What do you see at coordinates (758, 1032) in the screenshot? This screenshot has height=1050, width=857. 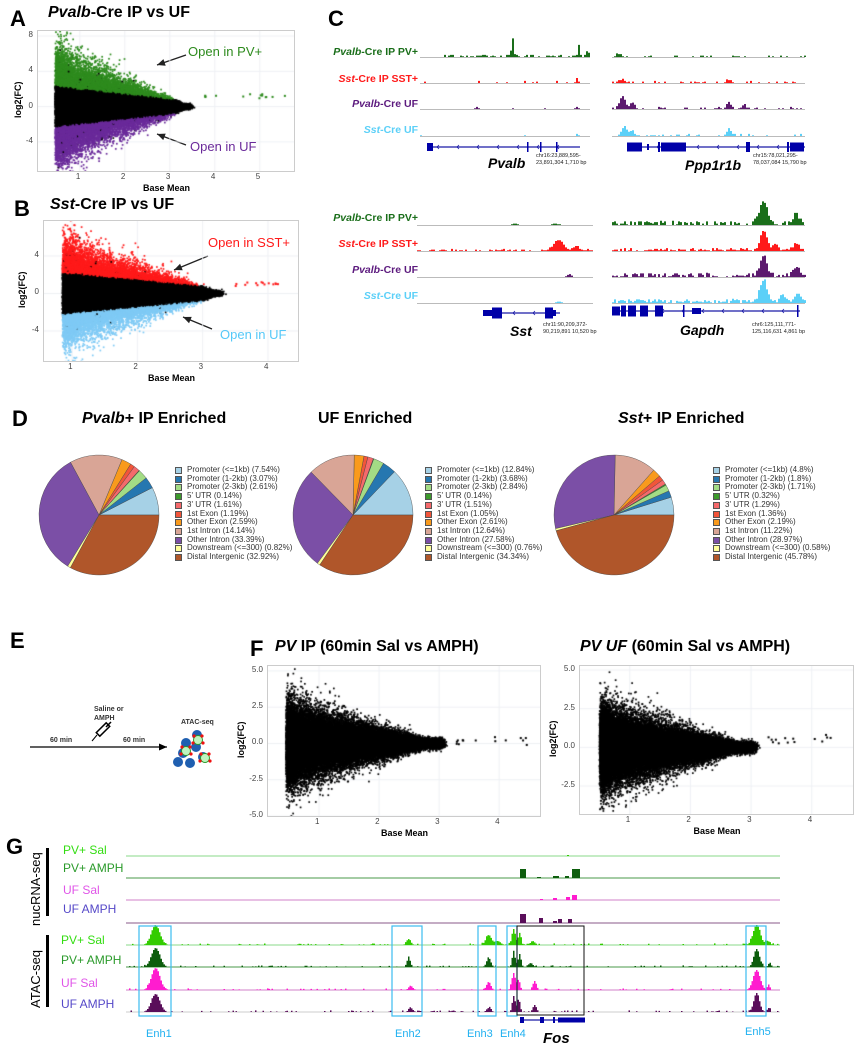 I see `enhancer-label: Enh5` at bounding box center [758, 1032].